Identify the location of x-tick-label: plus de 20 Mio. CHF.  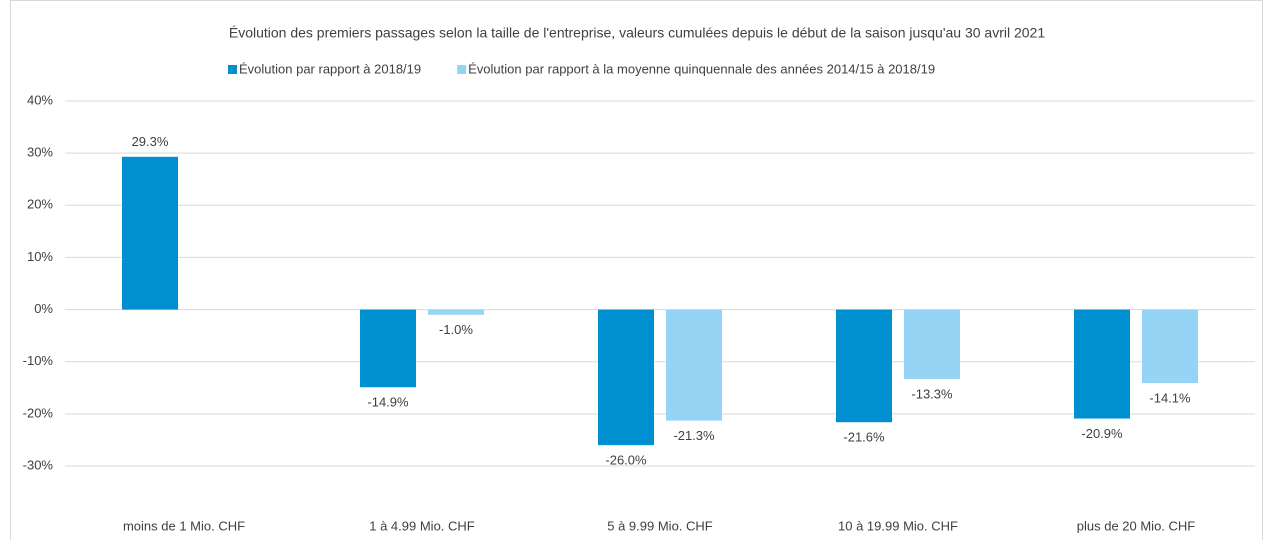
(1136, 525).